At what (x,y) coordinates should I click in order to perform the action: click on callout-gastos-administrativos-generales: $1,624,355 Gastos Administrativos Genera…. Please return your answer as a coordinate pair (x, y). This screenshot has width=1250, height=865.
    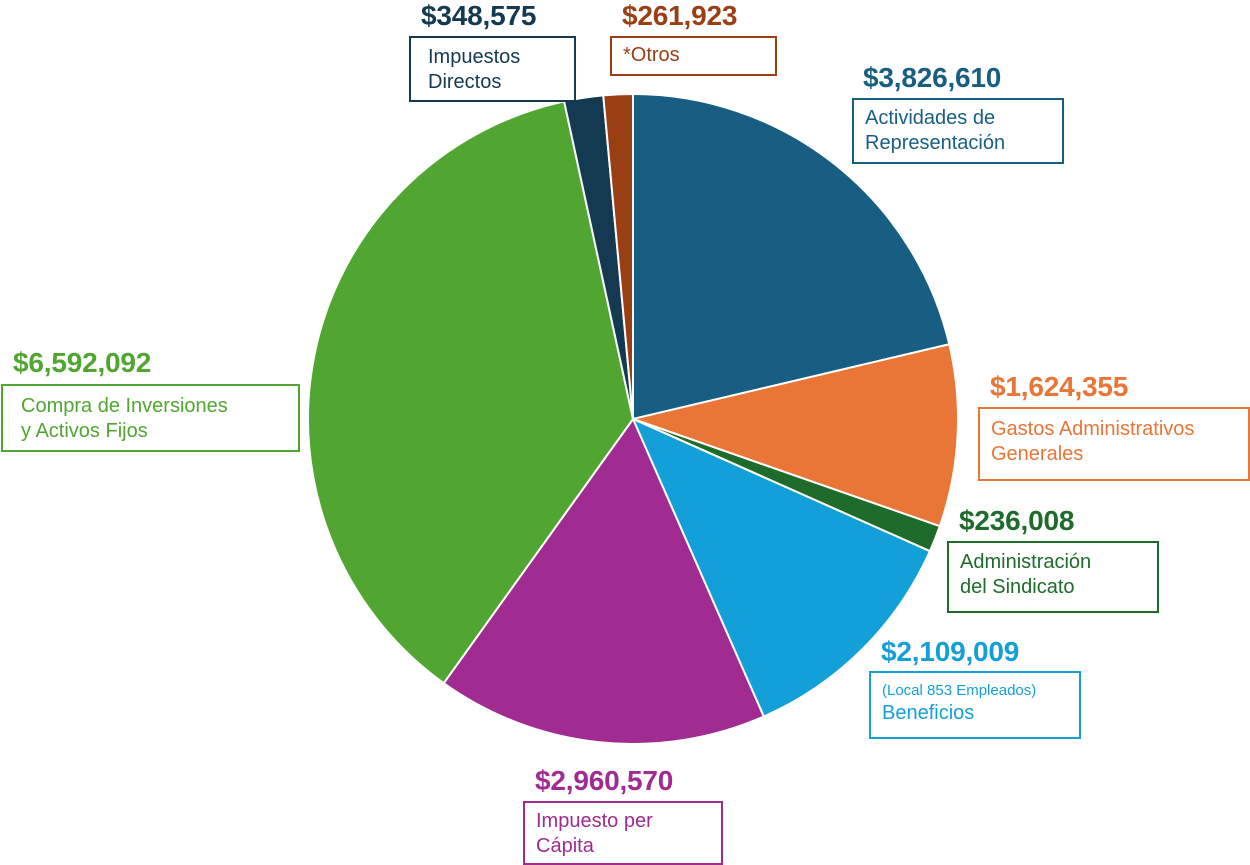
    Looking at the image, I should click on (1114, 427).